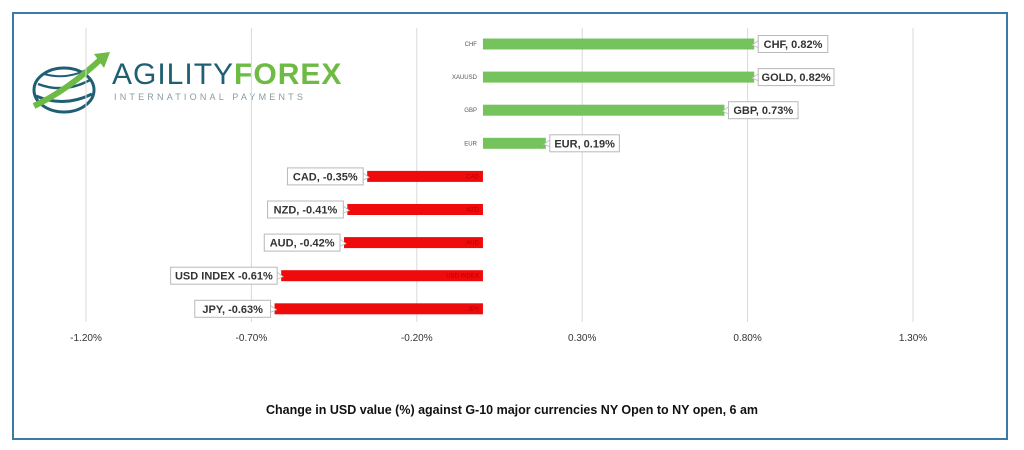  I want to click on logo-wordmark: AGILITYFOREX, so click(227, 75).